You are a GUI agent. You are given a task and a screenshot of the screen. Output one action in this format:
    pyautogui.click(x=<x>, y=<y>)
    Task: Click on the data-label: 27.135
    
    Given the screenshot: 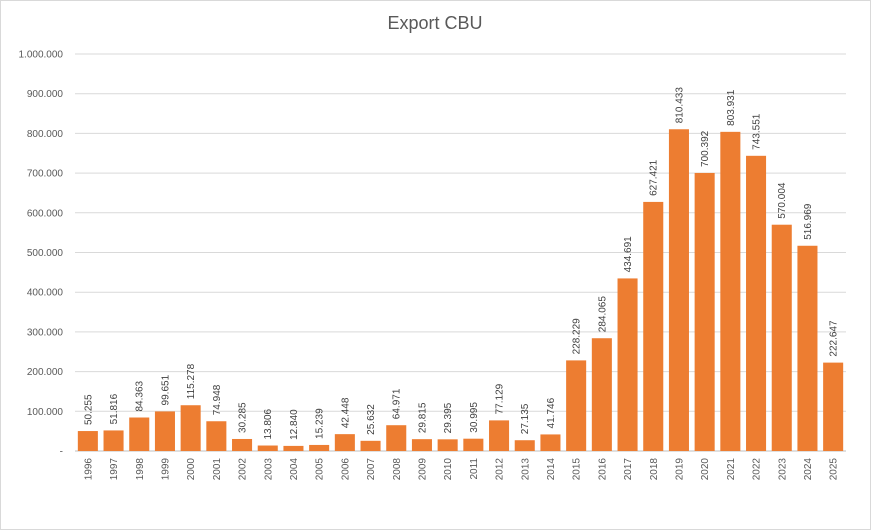 What is the action you would take?
    pyautogui.click(x=525, y=418)
    